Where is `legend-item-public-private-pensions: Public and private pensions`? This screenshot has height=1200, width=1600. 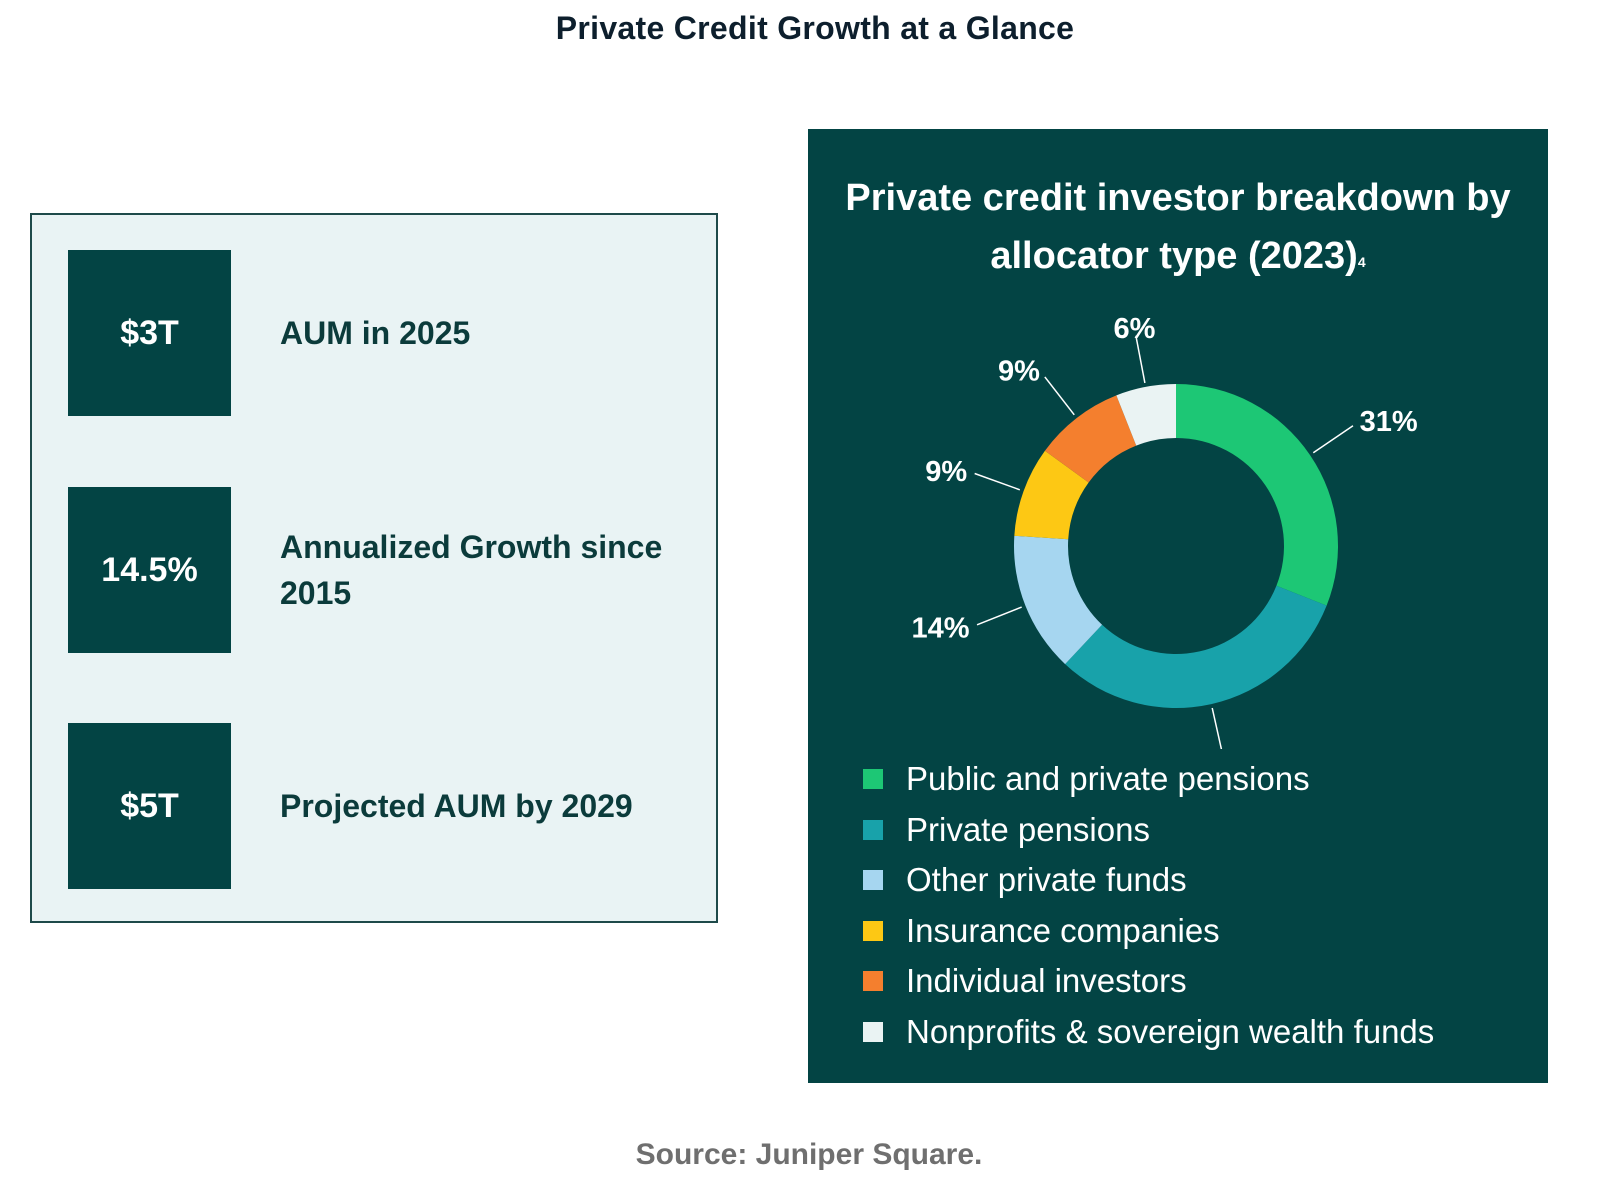
legend-item-public-private-pensions: Public and private pensions is located at coordinates (1198, 779).